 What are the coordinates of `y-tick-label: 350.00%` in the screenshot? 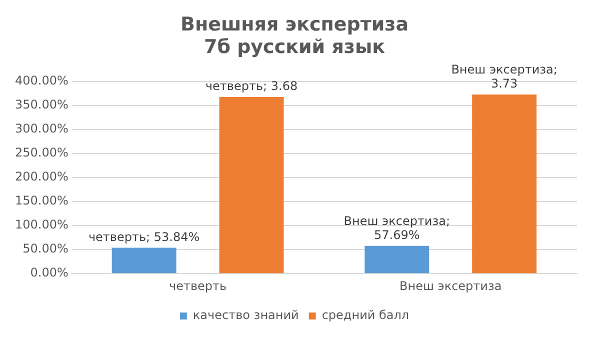 It's located at (41, 105).